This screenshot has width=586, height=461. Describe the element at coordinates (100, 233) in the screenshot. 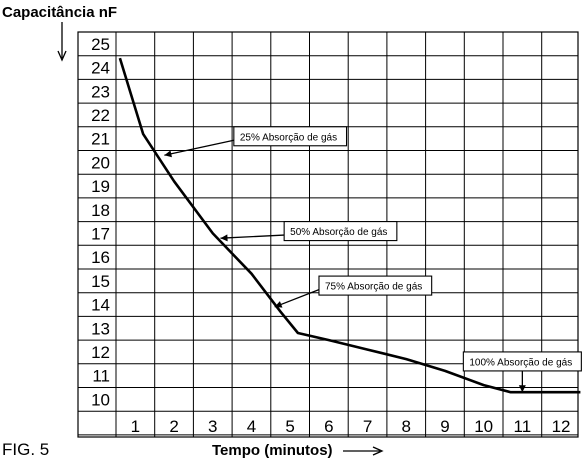

I see `y-tick-label: 17` at that location.